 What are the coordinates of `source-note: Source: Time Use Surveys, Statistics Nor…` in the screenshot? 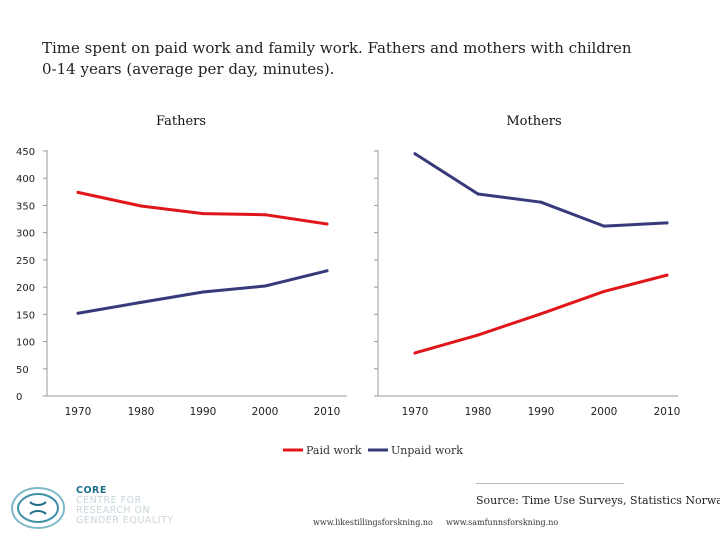 It's located at (598, 500).